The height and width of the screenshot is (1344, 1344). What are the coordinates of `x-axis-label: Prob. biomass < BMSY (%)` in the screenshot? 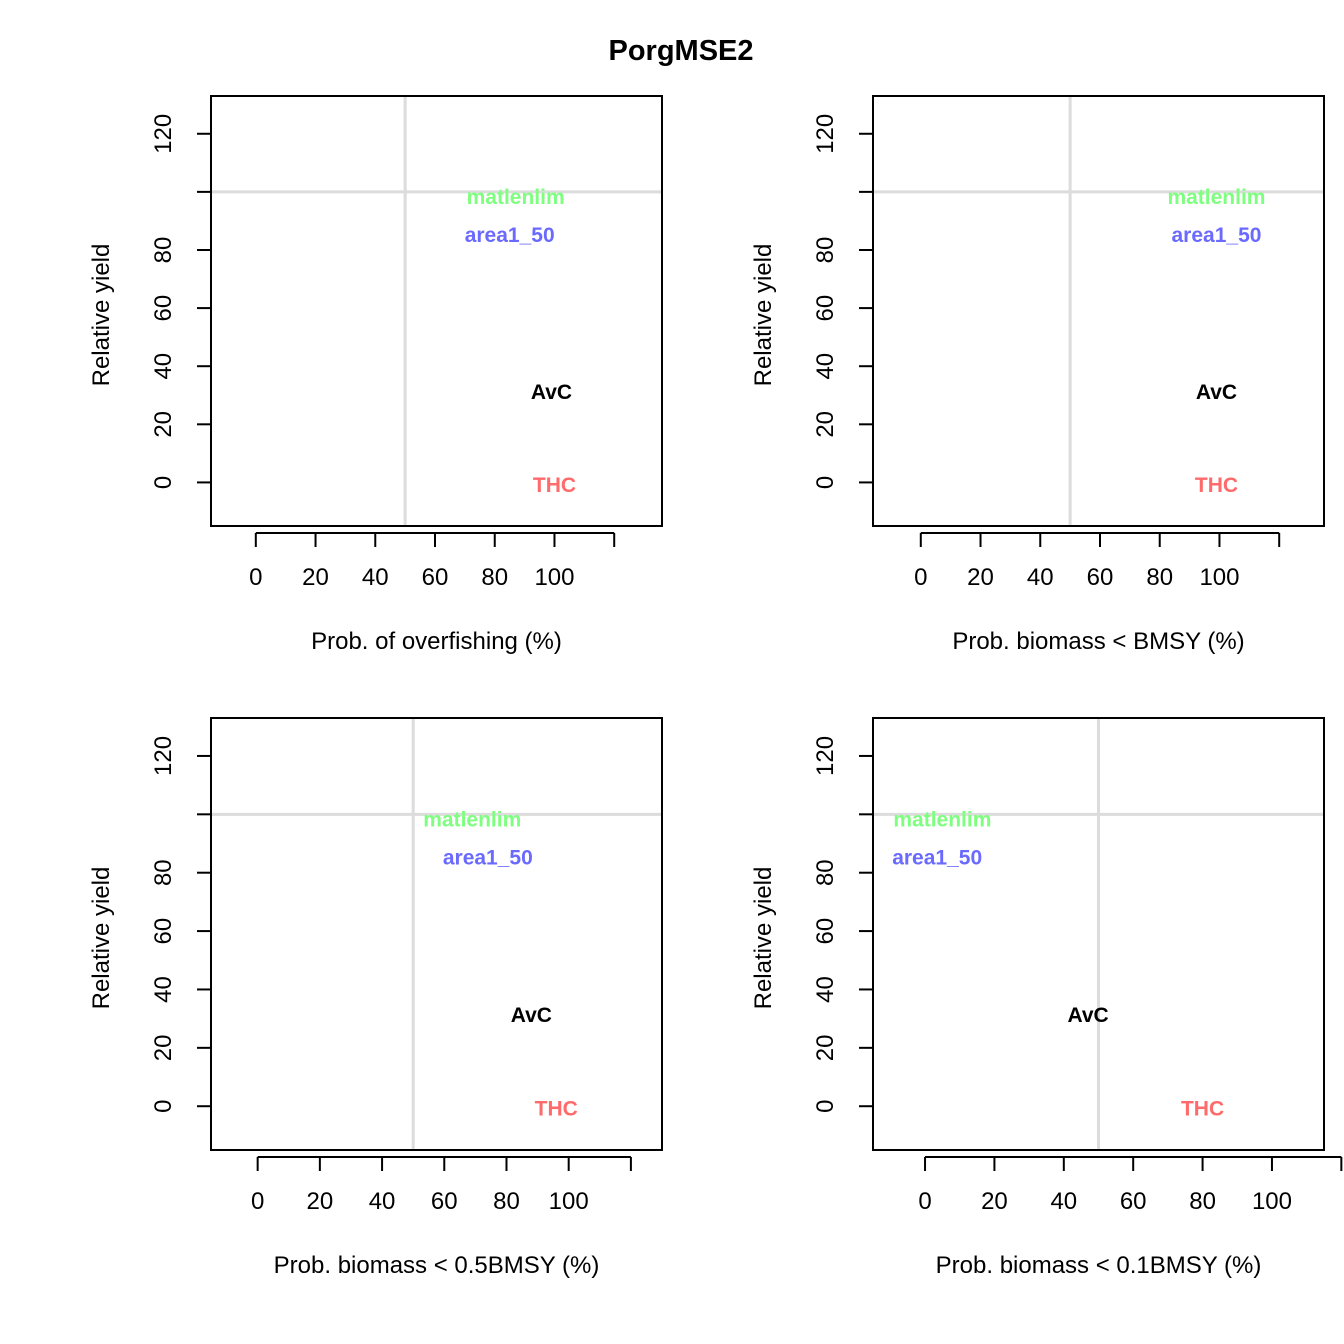 It's located at (1098, 641).